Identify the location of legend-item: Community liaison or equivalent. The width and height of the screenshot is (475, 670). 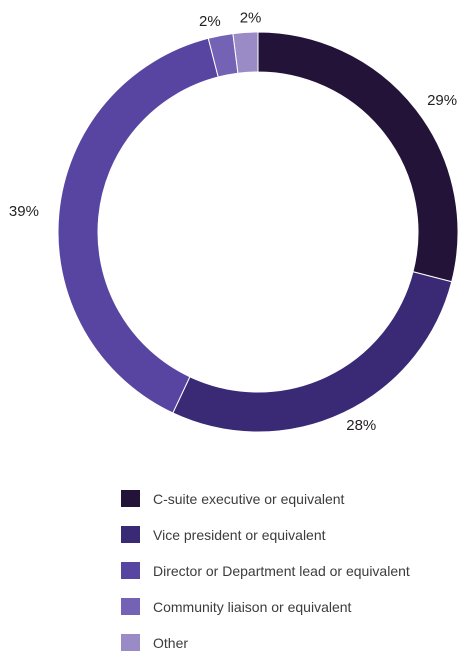
(265, 606).